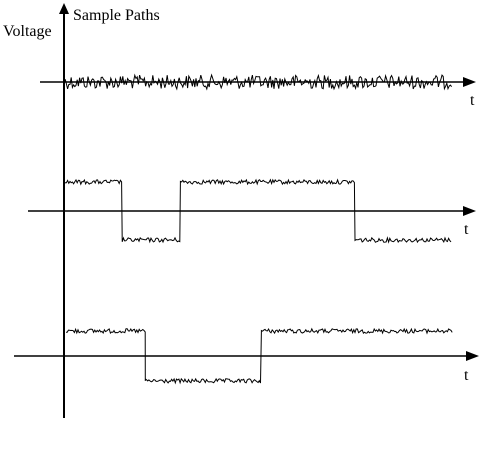  Describe the element at coordinates (466, 375) in the screenshot. I see `time-axis-3-label: t` at that location.